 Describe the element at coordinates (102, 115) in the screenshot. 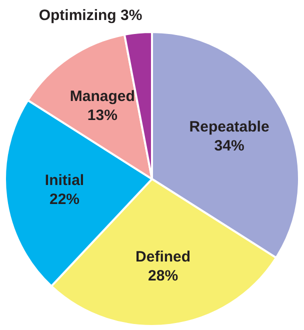

I see `data-label: 13%` at that location.